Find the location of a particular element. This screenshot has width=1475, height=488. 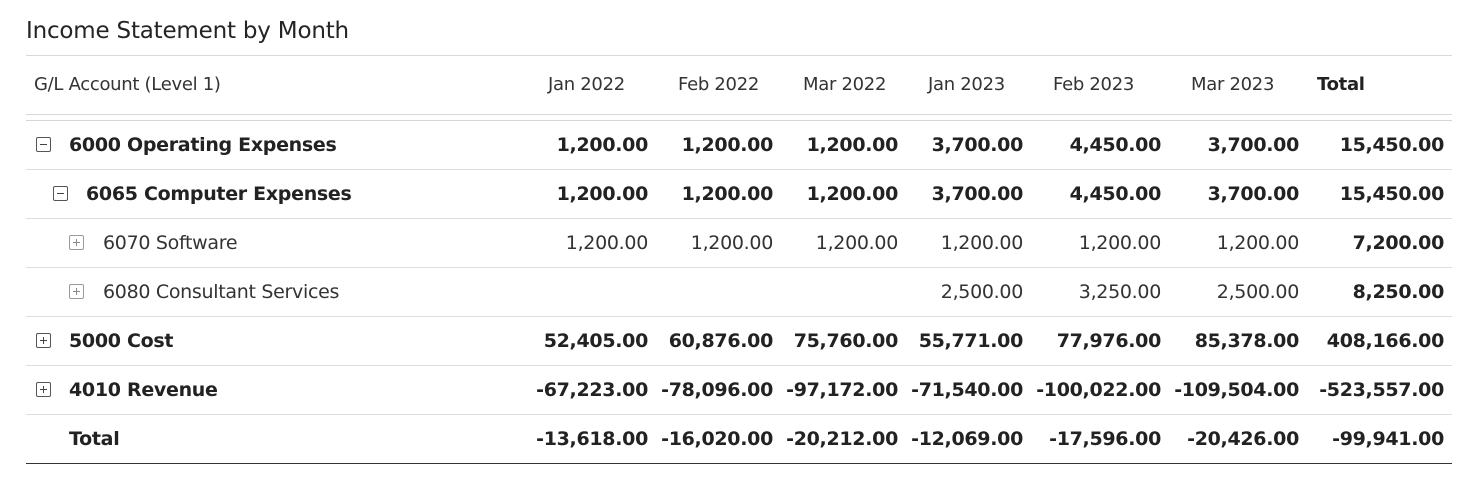

cell-value: 52,405.00 is located at coordinates (591, 341).